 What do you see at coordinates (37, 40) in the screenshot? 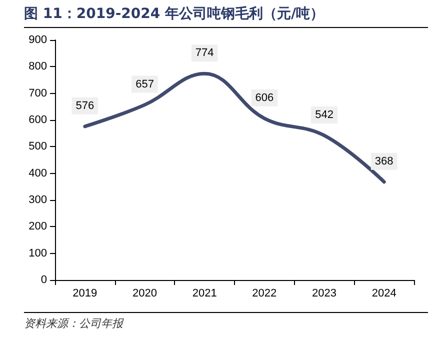
I see `y-tick-label: 900` at bounding box center [37, 40].